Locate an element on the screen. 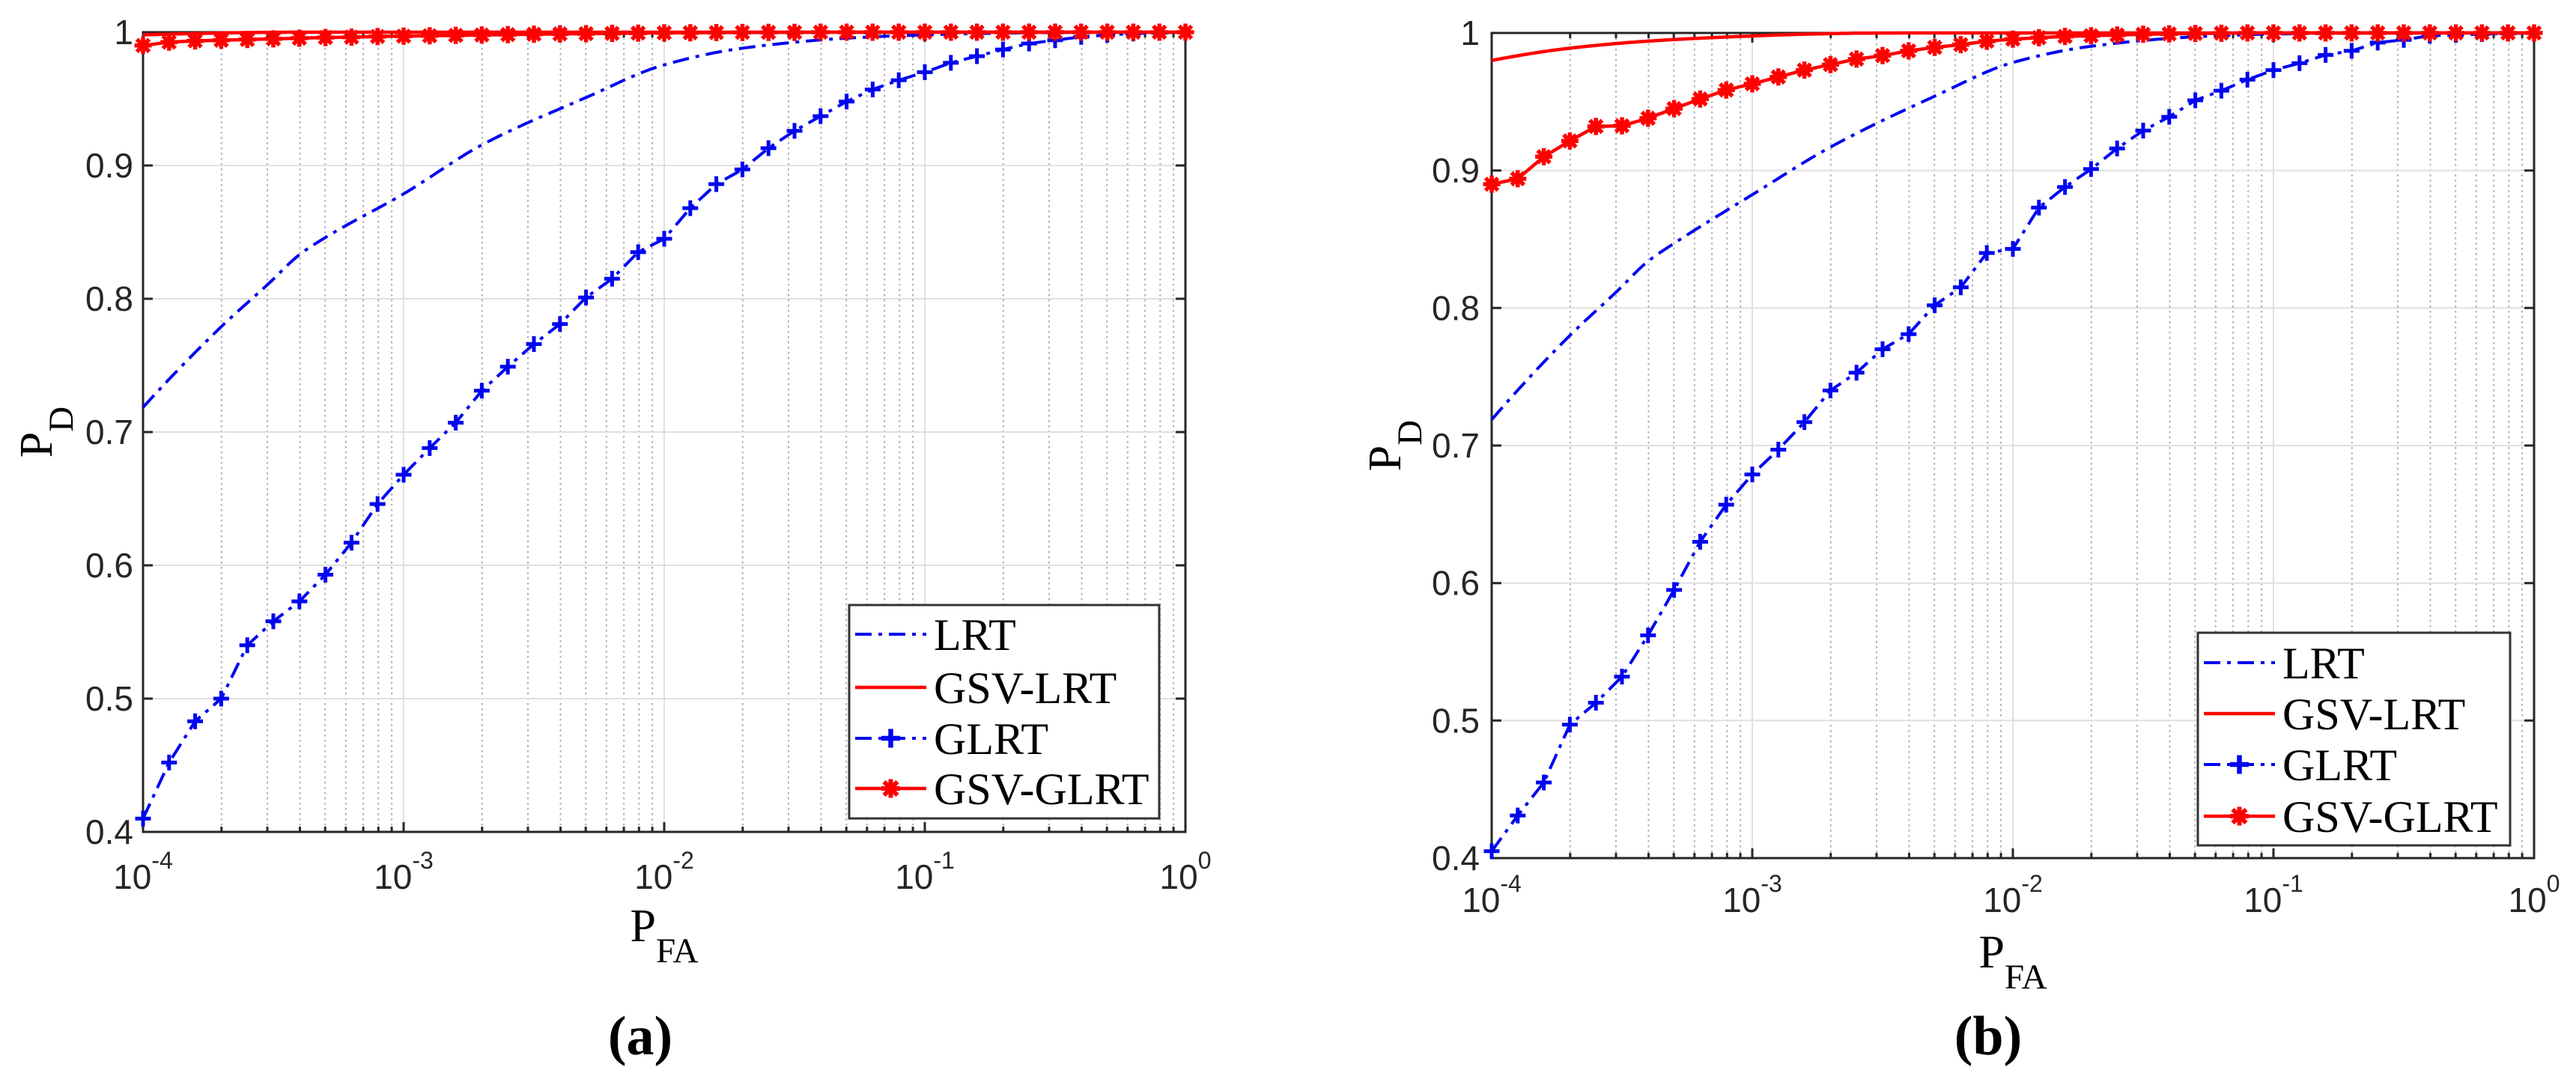 This screenshot has width=2576, height=1079. svg-text: (a) is located at coordinates (640, 1036).